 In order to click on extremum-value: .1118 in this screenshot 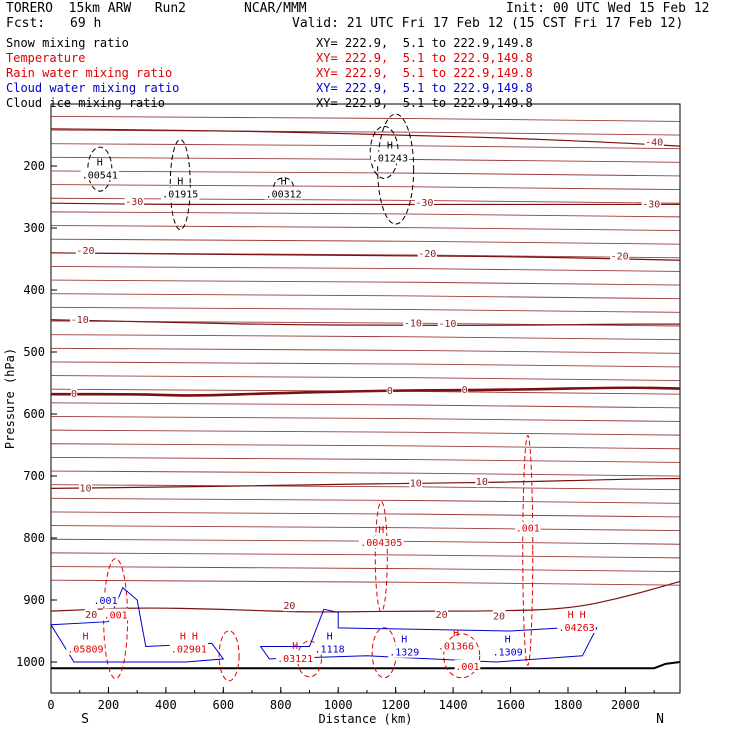, I will do `click(330, 650)`.